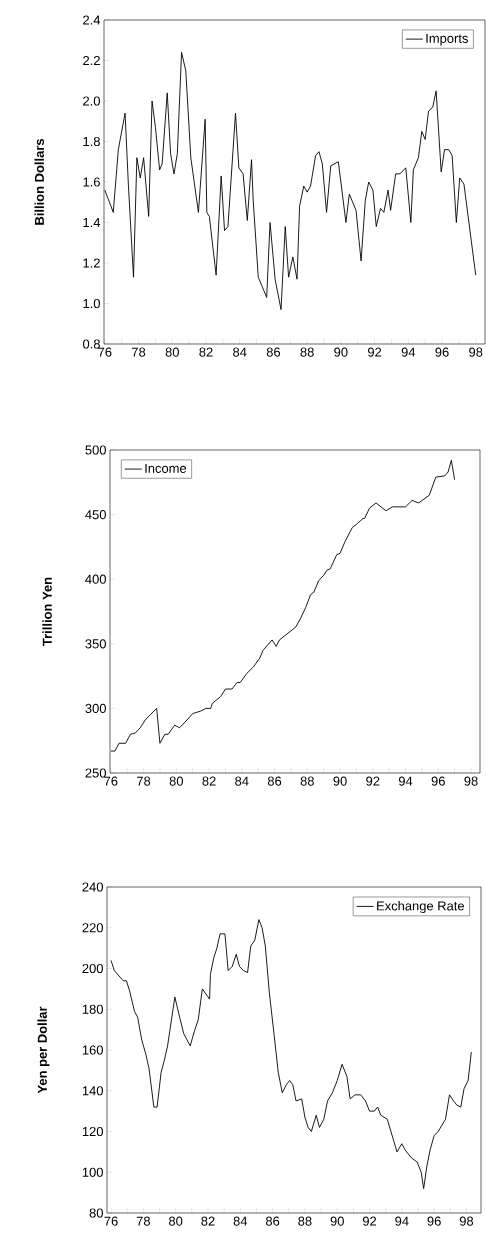  Describe the element at coordinates (92, 1172) in the screenshot. I see `y-tick-label: 100` at that location.